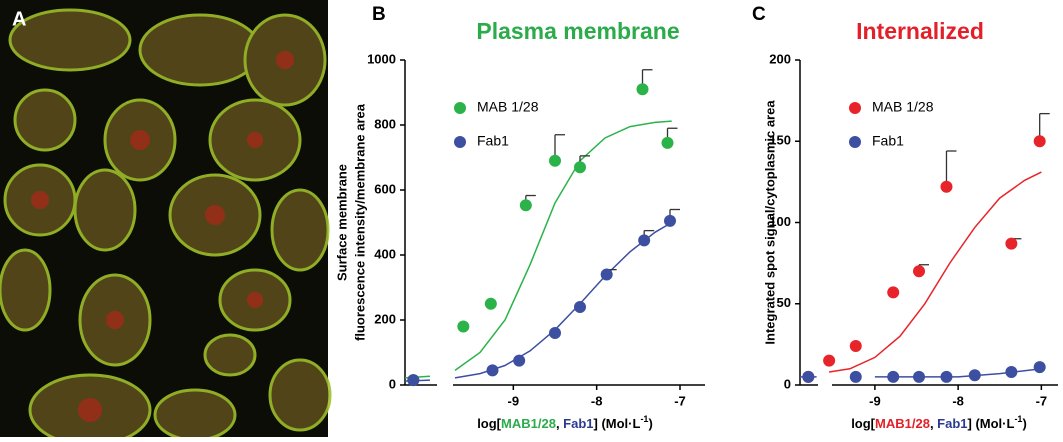 Image resolution: width=1063 pixels, height=442 pixels. I want to click on panel-label: A, so click(19, 19).